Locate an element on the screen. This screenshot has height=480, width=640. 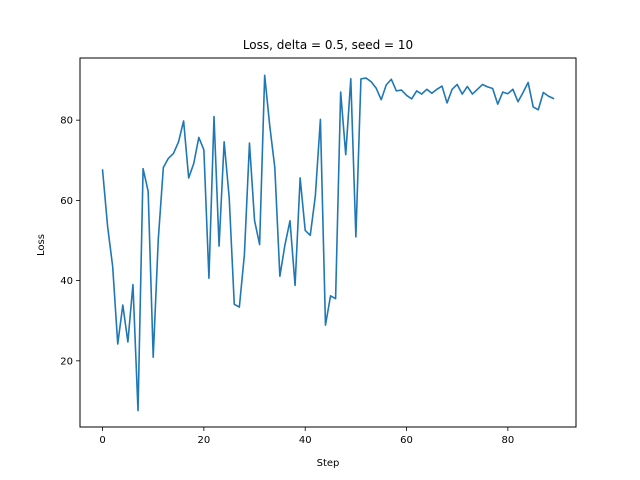
y-tick-label: 40 is located at coordinates (66, 281).